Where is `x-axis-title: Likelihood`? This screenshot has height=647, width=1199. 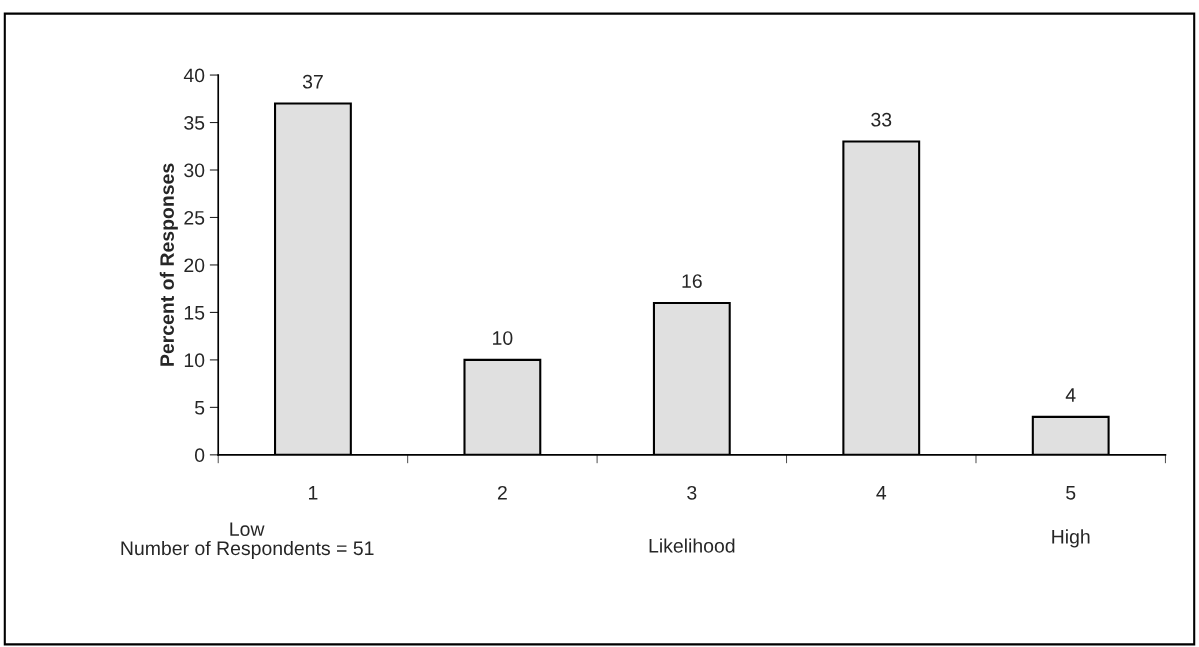 x-axis-title: Likelihood is located at coordinates (692, 545).